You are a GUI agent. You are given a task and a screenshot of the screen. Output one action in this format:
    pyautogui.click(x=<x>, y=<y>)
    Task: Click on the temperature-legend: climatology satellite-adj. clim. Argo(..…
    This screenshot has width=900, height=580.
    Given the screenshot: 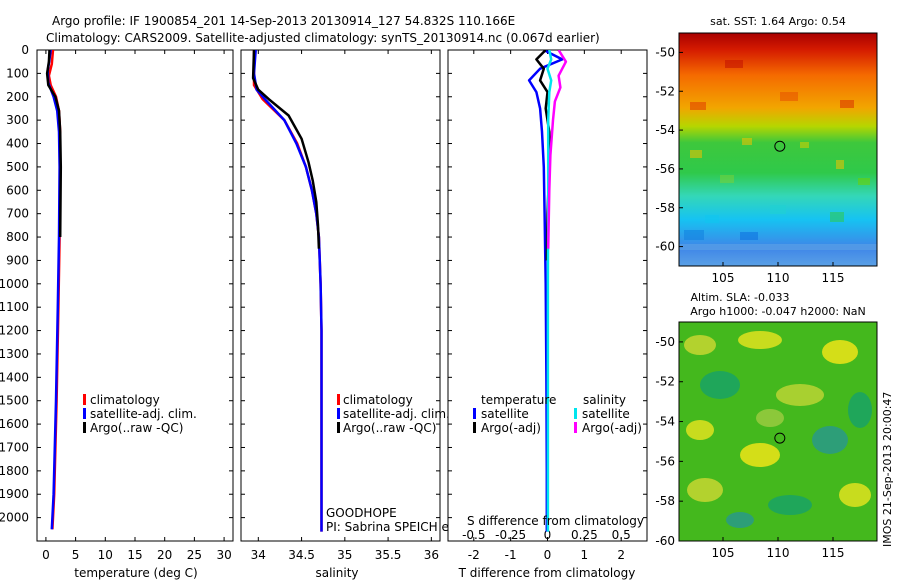 What is the action you would take?
    pyautogui.click(x=140, y=414)
    